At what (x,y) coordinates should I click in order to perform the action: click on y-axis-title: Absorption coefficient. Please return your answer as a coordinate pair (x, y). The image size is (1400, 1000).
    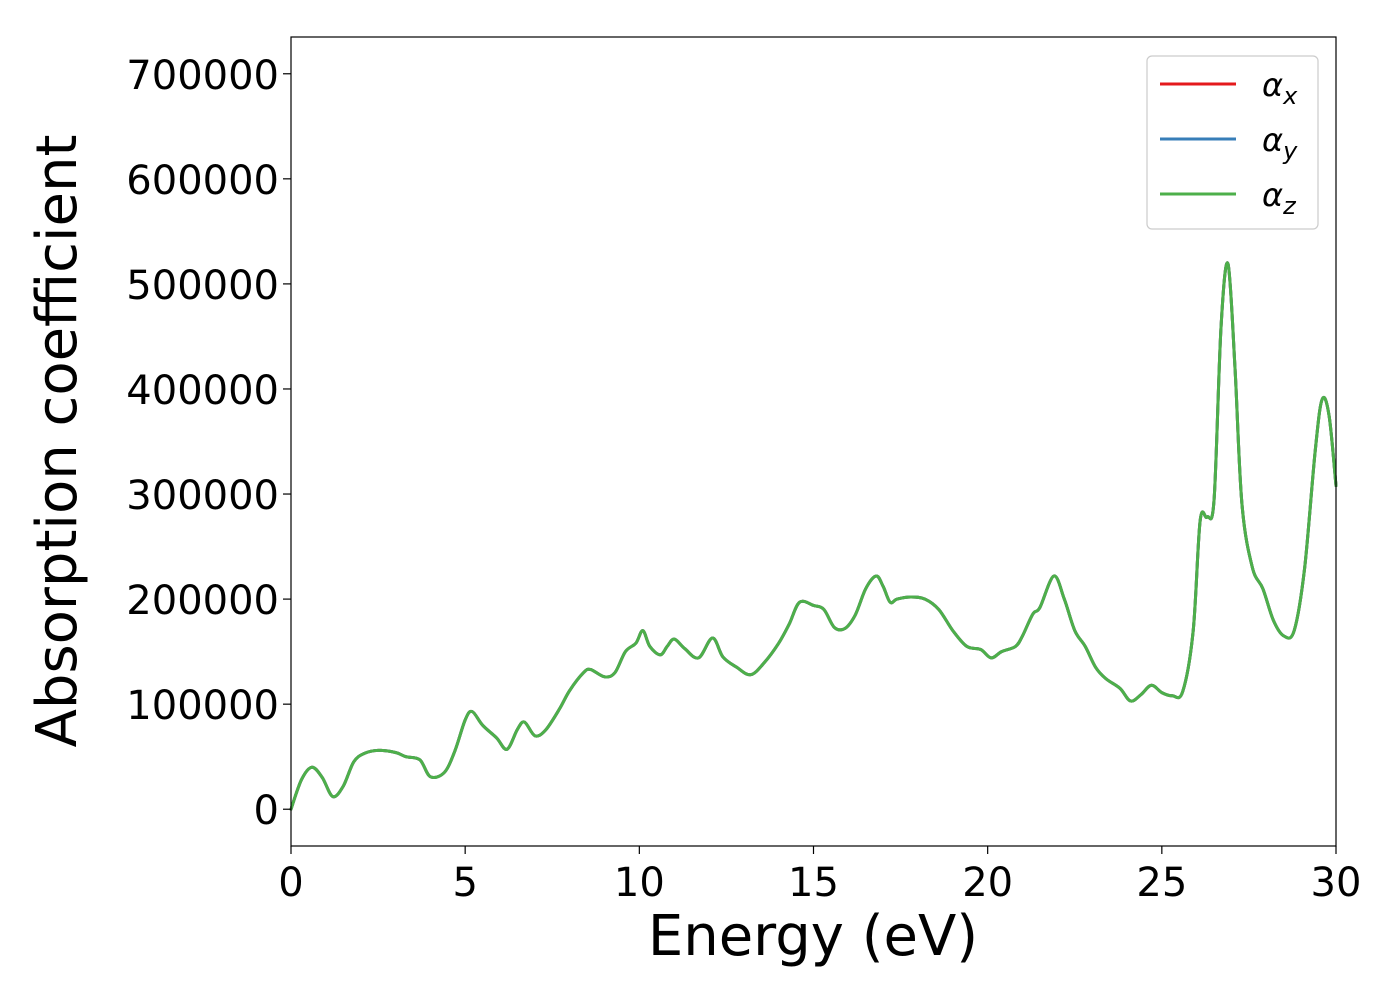
    Looking at the image, I should click on (57, 441).